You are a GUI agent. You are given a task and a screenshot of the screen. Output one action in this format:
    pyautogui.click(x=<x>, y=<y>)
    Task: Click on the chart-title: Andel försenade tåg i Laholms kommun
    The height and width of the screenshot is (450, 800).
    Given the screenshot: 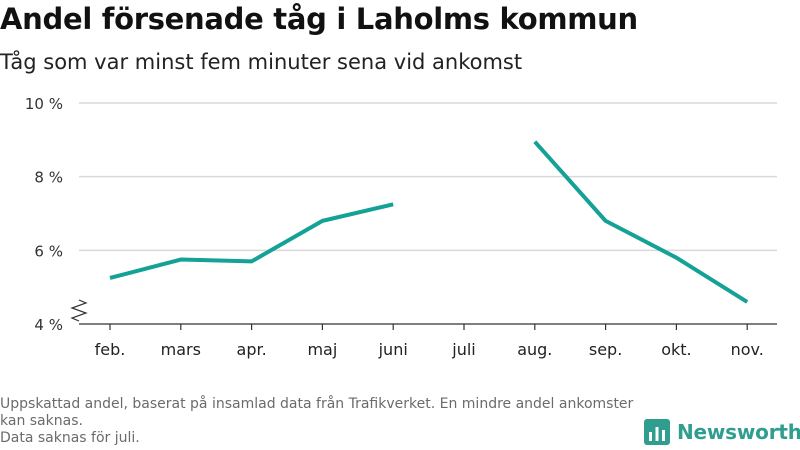 What is the action you would take?
    pyautogui.click(x=319, y=19)
    